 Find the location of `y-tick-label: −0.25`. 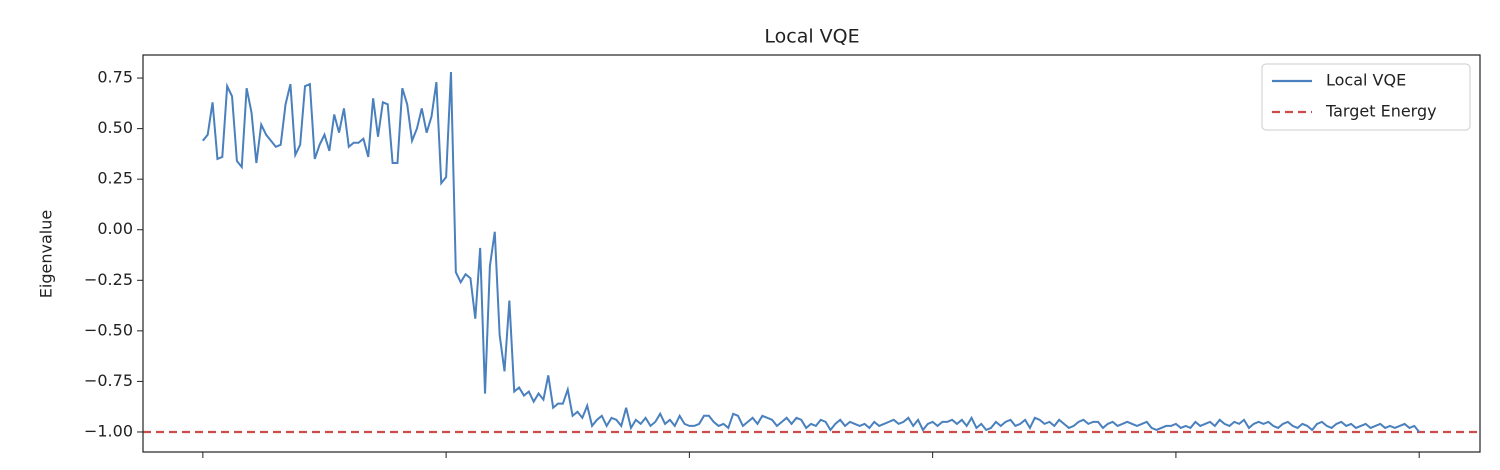

y-tick-label: −0.25 is located at coordinates (108, 279).